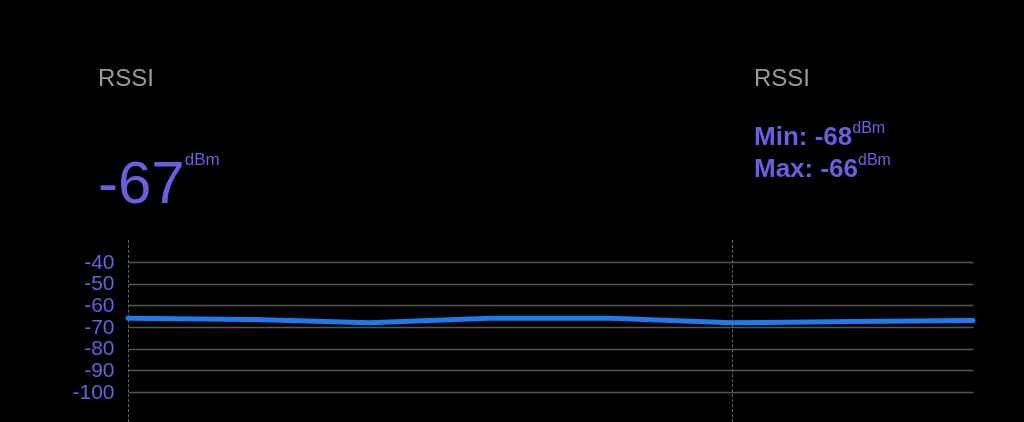  I want to click on y-tick-label: -60, so click(99, 304).